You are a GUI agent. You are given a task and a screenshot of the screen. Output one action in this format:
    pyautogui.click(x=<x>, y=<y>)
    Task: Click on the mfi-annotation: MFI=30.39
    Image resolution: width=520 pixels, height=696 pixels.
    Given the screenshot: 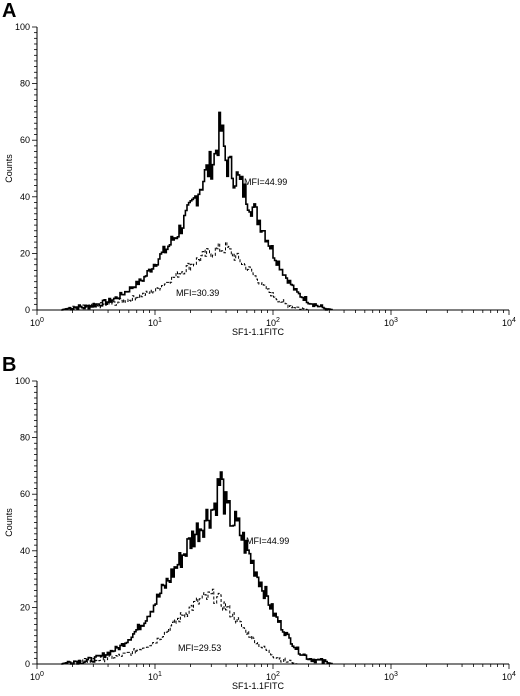 What is the action you would take?
    pyautogui.click(x=197, y=293)
    